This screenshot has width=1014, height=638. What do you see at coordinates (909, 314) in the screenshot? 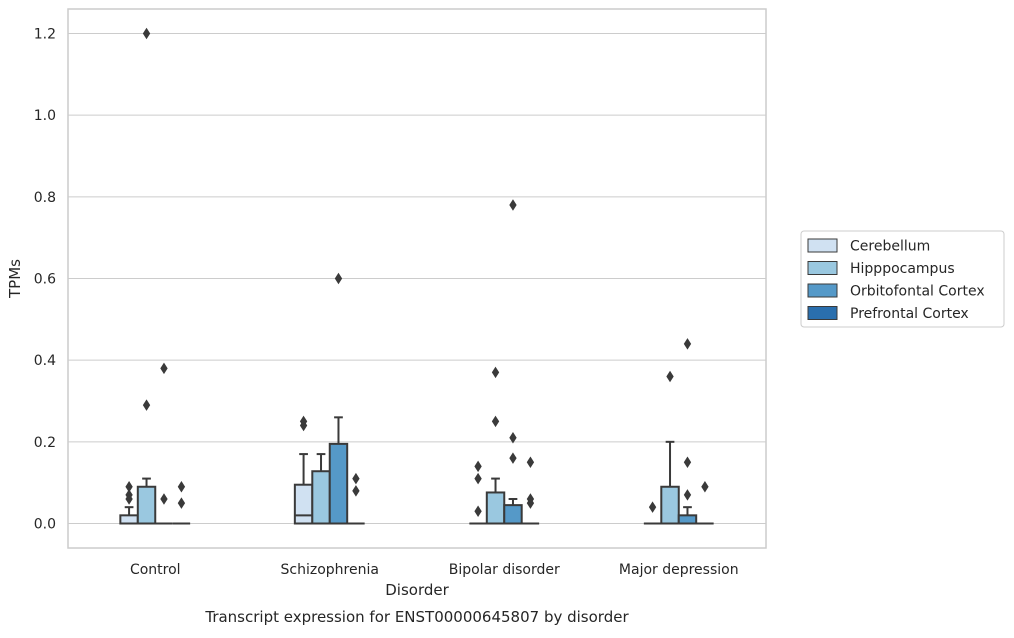
I see `legend-label: Prefrontal Cortex` at bounding box center [909, 314].